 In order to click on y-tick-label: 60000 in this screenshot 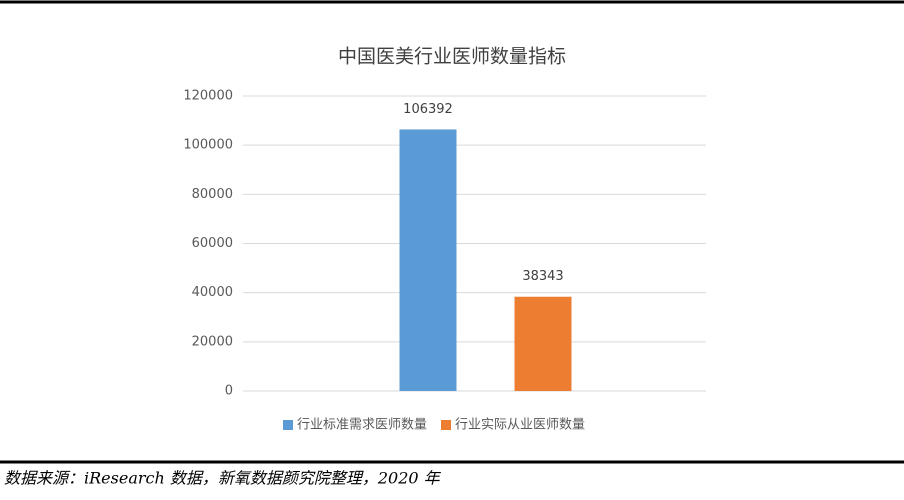, I will do `click(212, 243)`.